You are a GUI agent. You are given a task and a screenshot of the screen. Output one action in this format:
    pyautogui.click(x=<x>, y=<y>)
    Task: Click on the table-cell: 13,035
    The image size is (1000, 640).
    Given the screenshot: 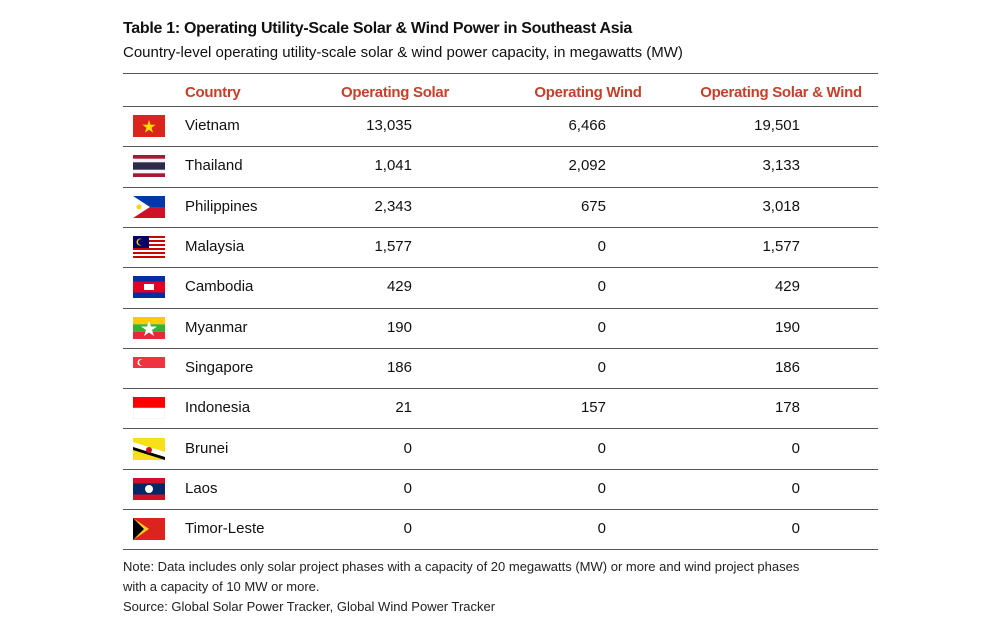 What is the action you would take?
    pyautogui.click(x=389, y=126)
    